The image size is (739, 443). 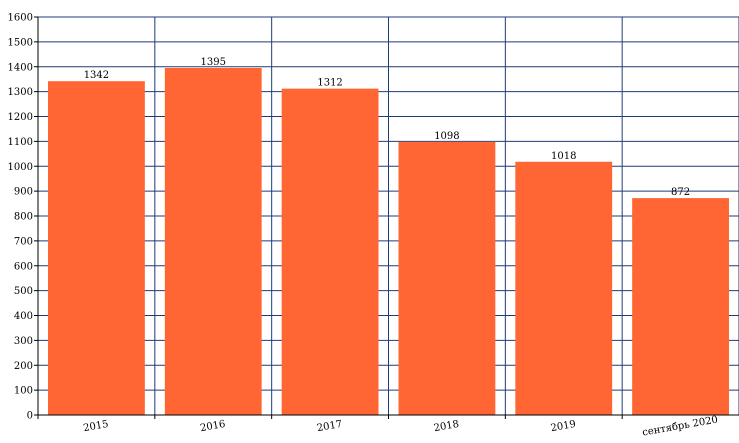 What do you see at coordinates (330, 251) in the screenshot?
I see `bar-2017` at bounding box center [330, 251].